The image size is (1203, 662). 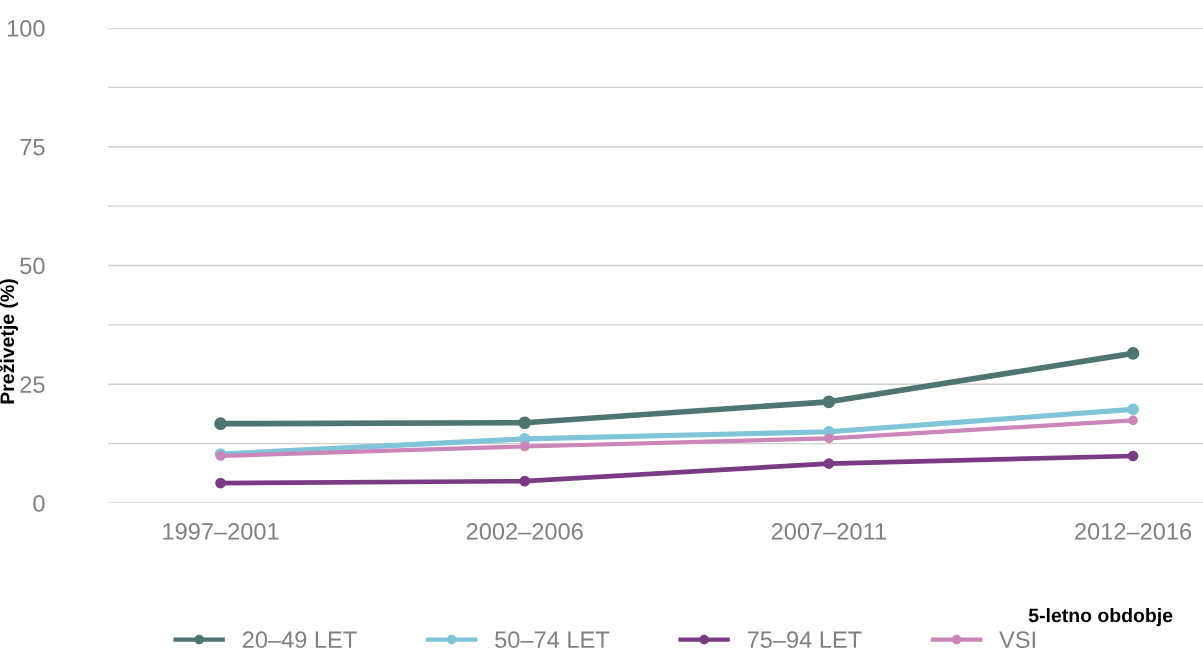 I want to click on legend-label: VSI, so click(x=1017, y=640).